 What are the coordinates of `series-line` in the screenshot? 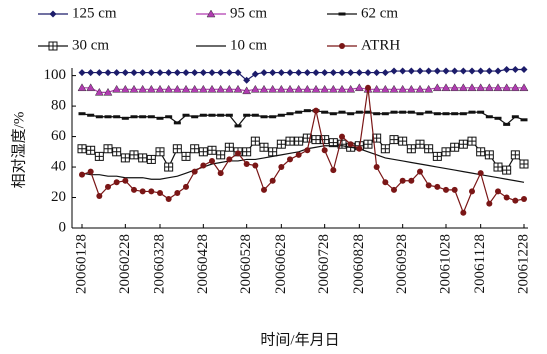 It's located at (303, 164).